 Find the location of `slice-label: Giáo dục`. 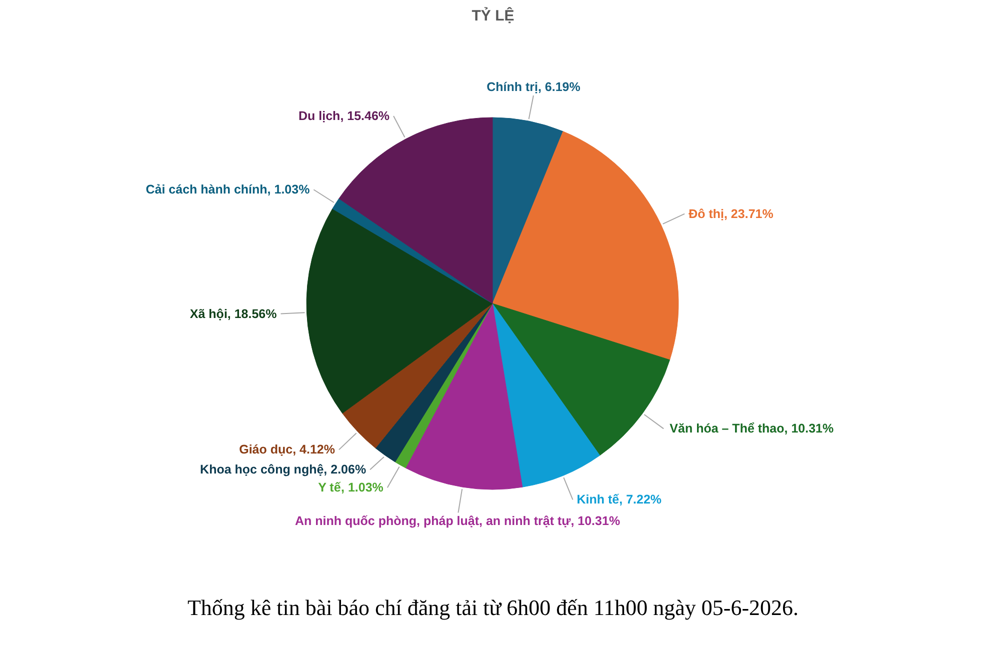

slice-label: Giáo dục is located at coordinates (266, 449).